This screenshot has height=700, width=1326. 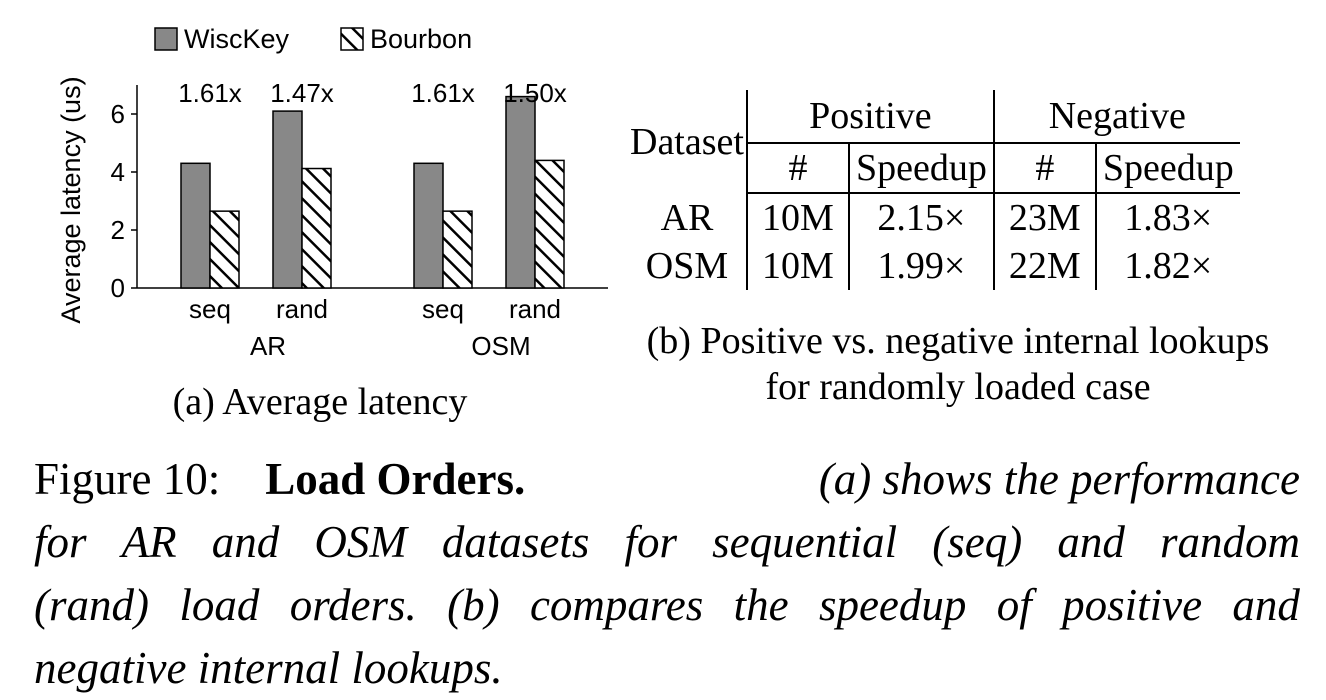 What do you see at coordinates (1168, 218) in the screenshot?
I see `table-cell-neg-speedup: 1.83×` at bounding box center [1168, 218].